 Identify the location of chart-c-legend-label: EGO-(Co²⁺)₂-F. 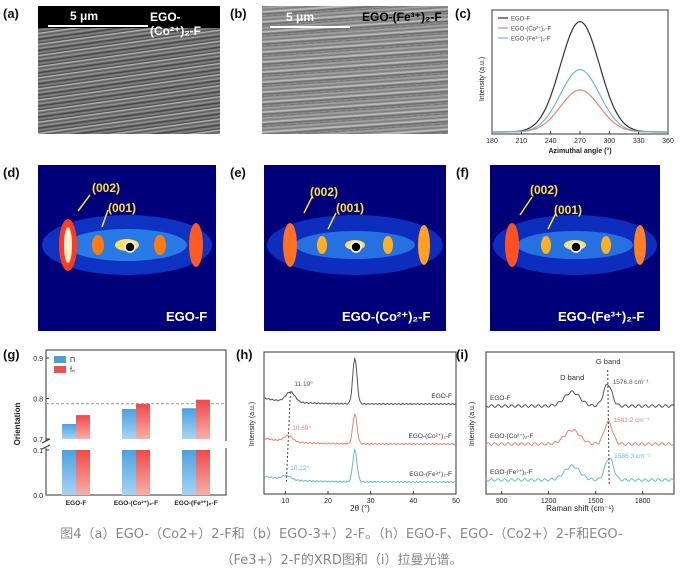
(531, 29).